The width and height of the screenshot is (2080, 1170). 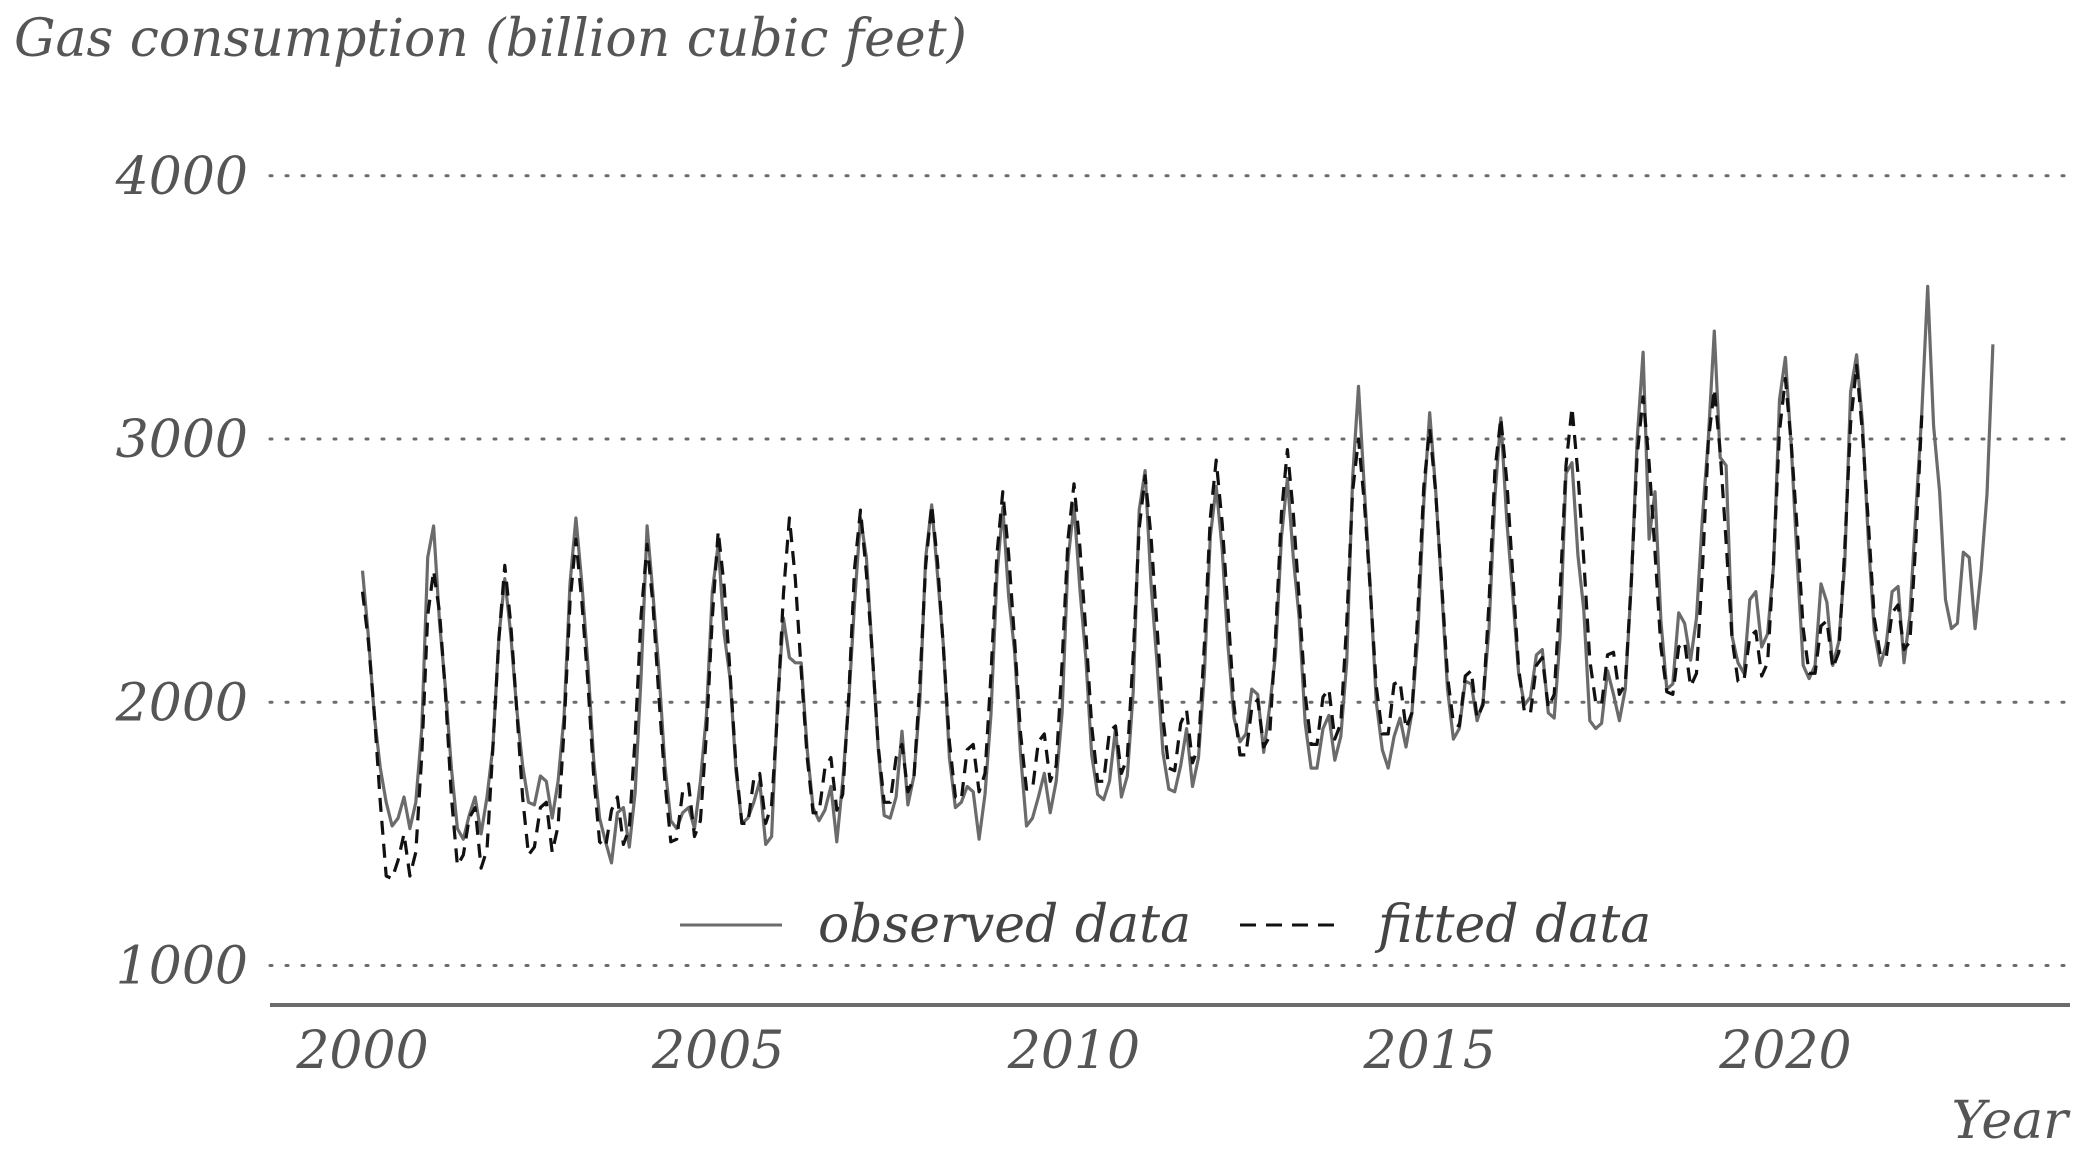 I want to click on chart-title: Gas consumption (billion cubic feet), so click(x=490, y=39).